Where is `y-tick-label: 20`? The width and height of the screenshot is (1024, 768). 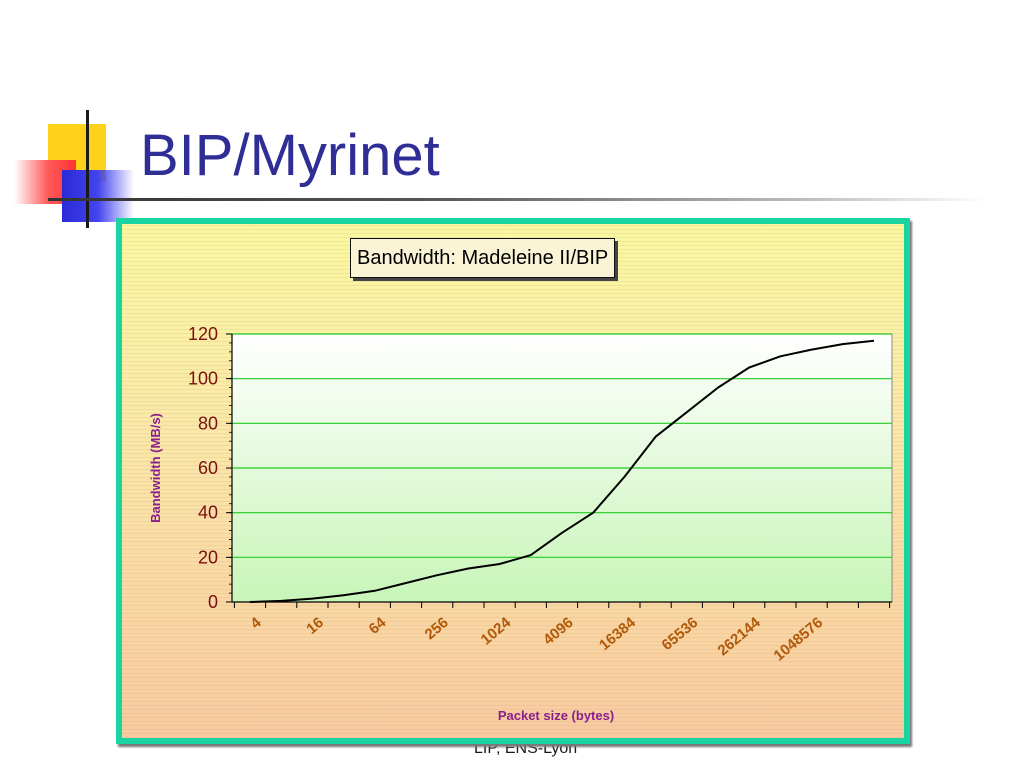
y-tick-label: 20 is located at coordinates (208, 557).